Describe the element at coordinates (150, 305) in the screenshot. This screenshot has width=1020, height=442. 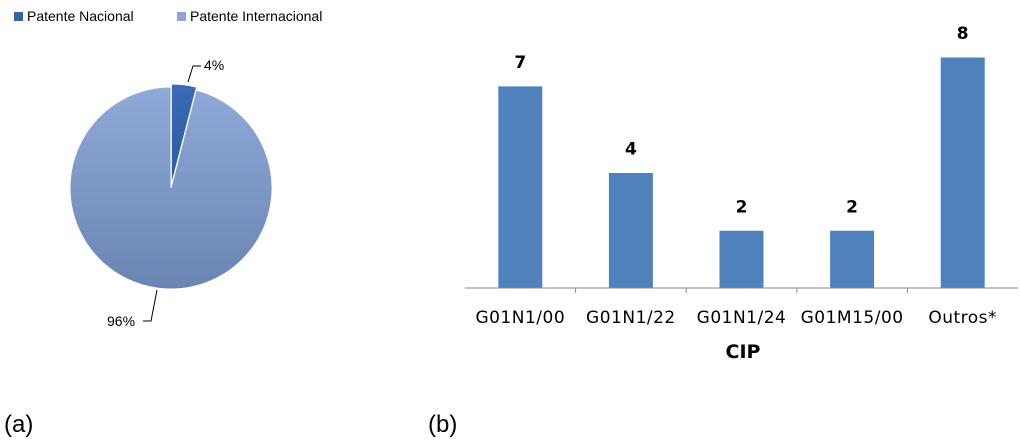
I see `leader-line-96pct` at that location.